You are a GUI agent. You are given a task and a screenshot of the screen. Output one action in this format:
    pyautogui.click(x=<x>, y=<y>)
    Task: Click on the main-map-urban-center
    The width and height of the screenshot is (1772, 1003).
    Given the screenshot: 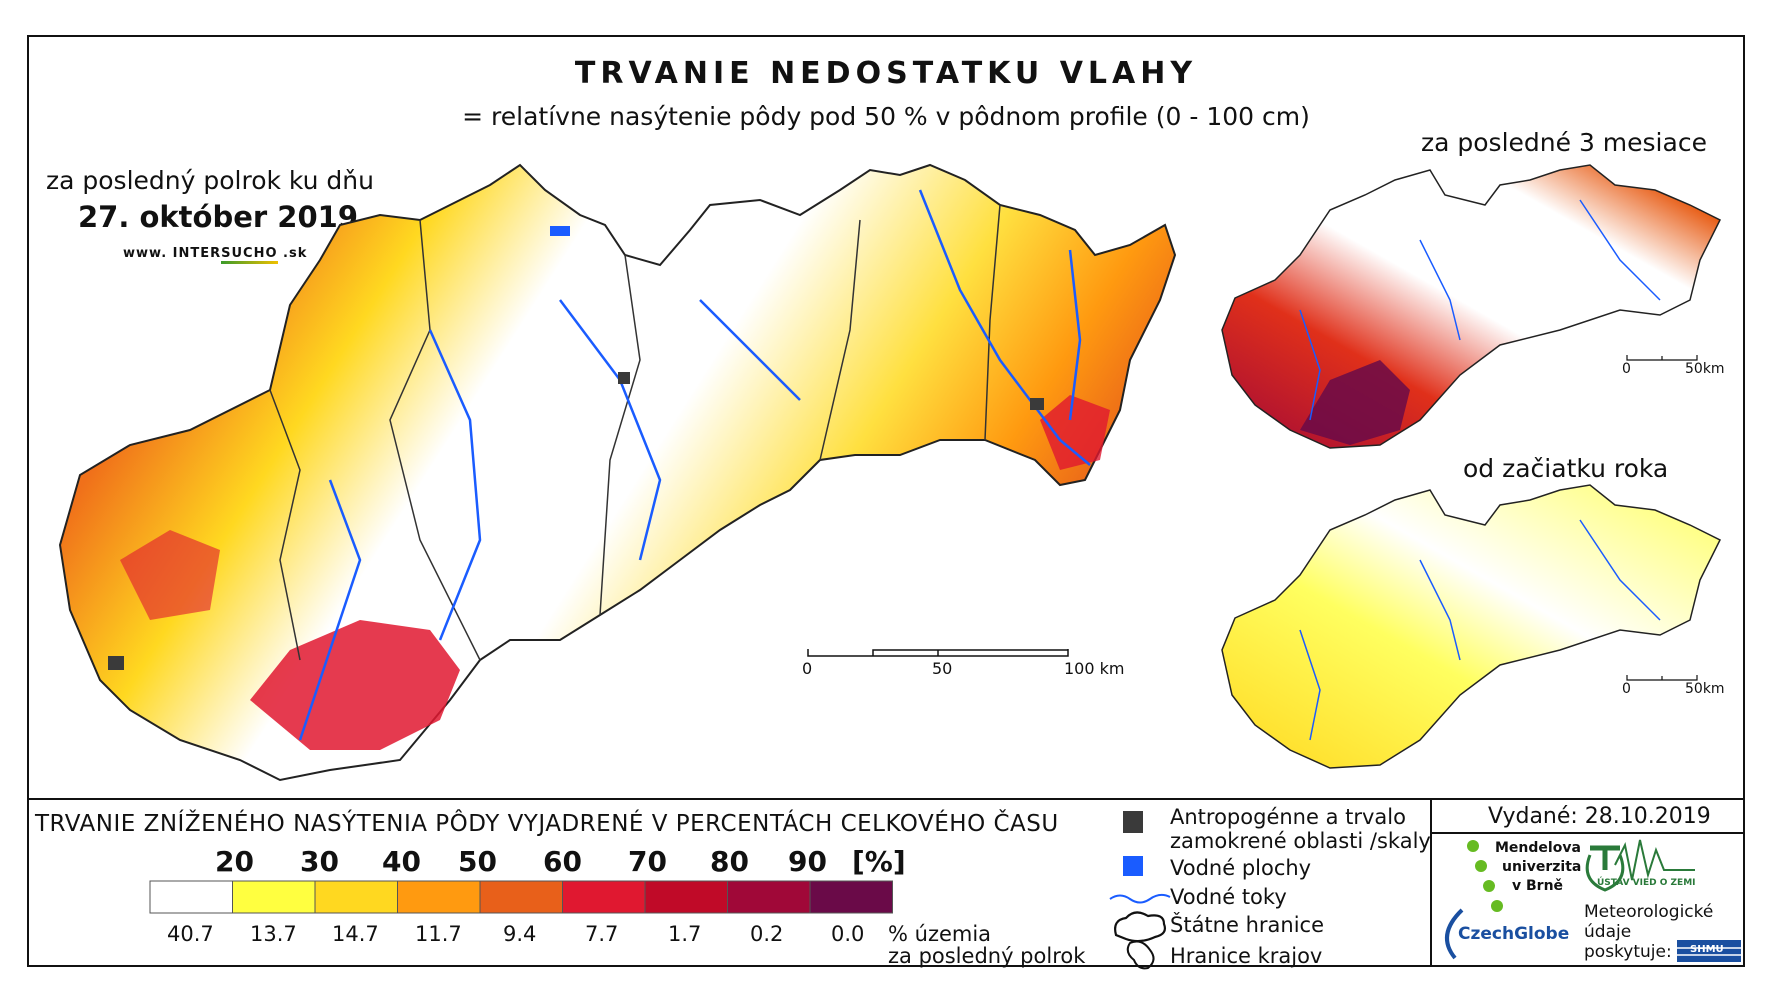 What is the action you would take?
    pyautogui.click(x=624, y=378)
    